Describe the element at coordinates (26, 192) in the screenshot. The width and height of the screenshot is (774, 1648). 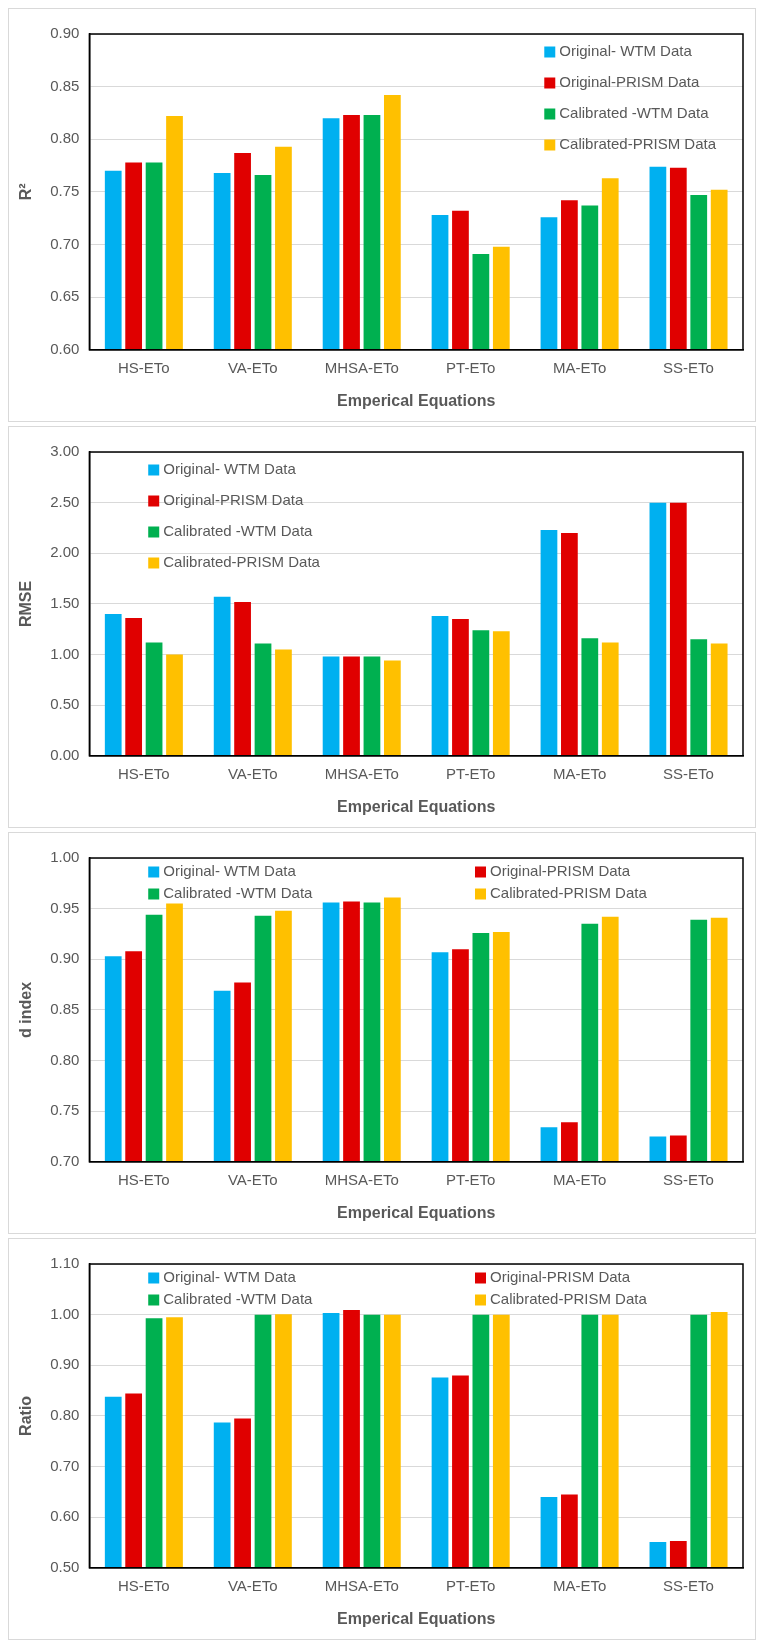
I see `y-axis-title: R²` at that location.